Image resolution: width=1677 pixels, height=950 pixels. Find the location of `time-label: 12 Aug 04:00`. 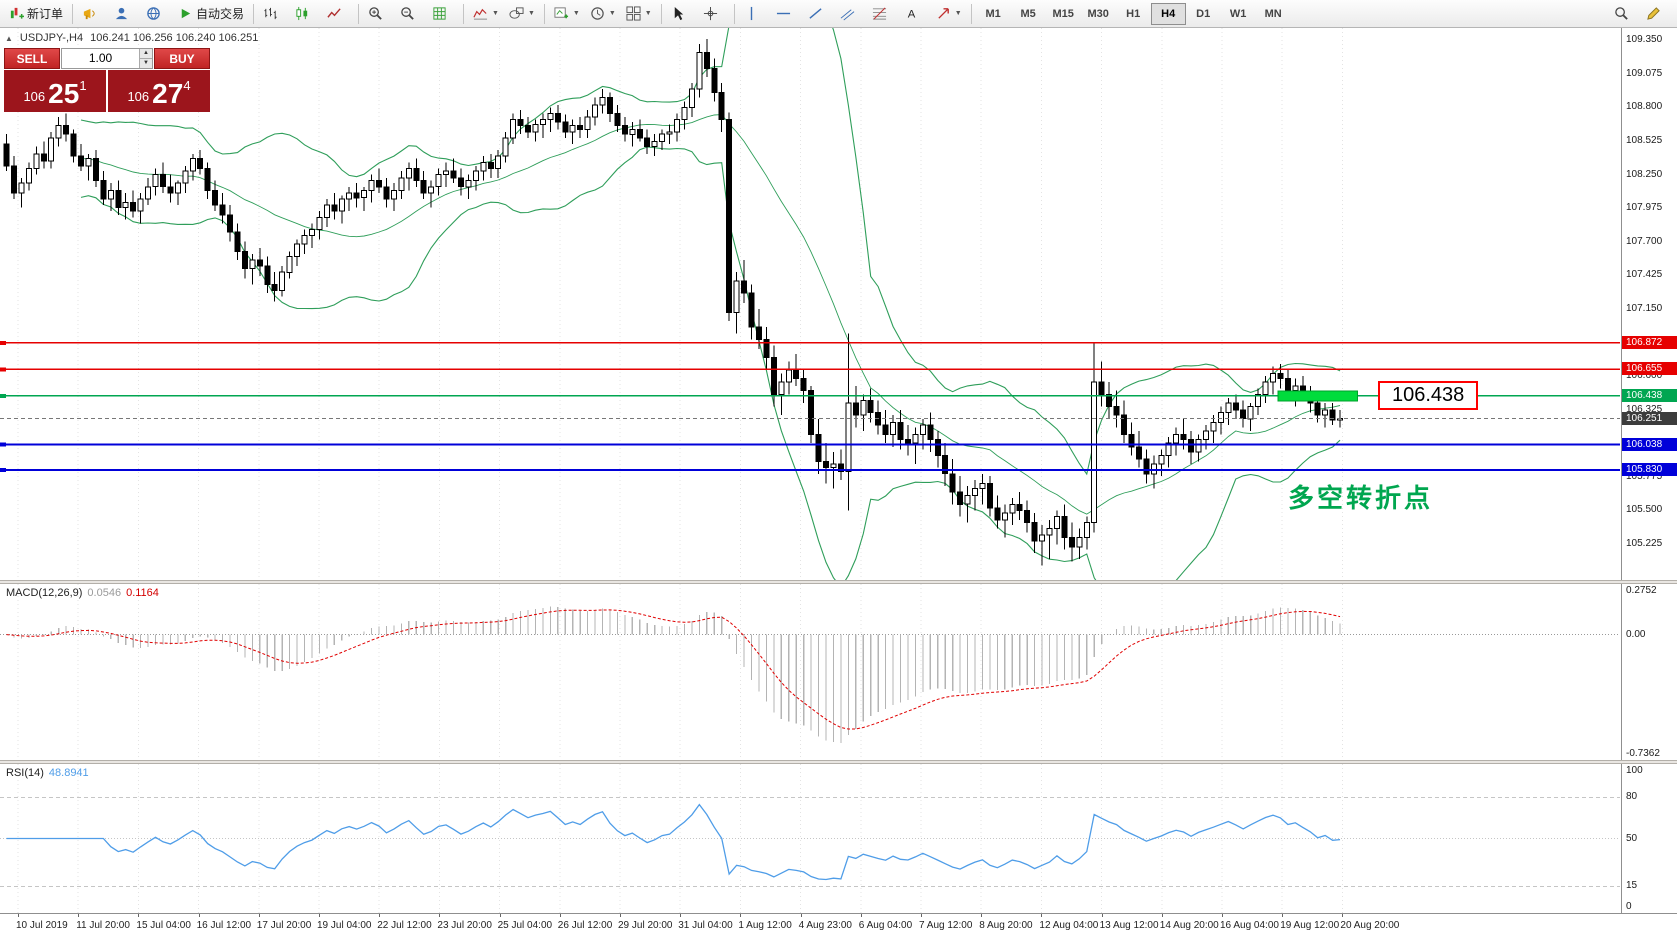

time-label: 12 Aug 04:00 is located at coordinates (1069, 925).